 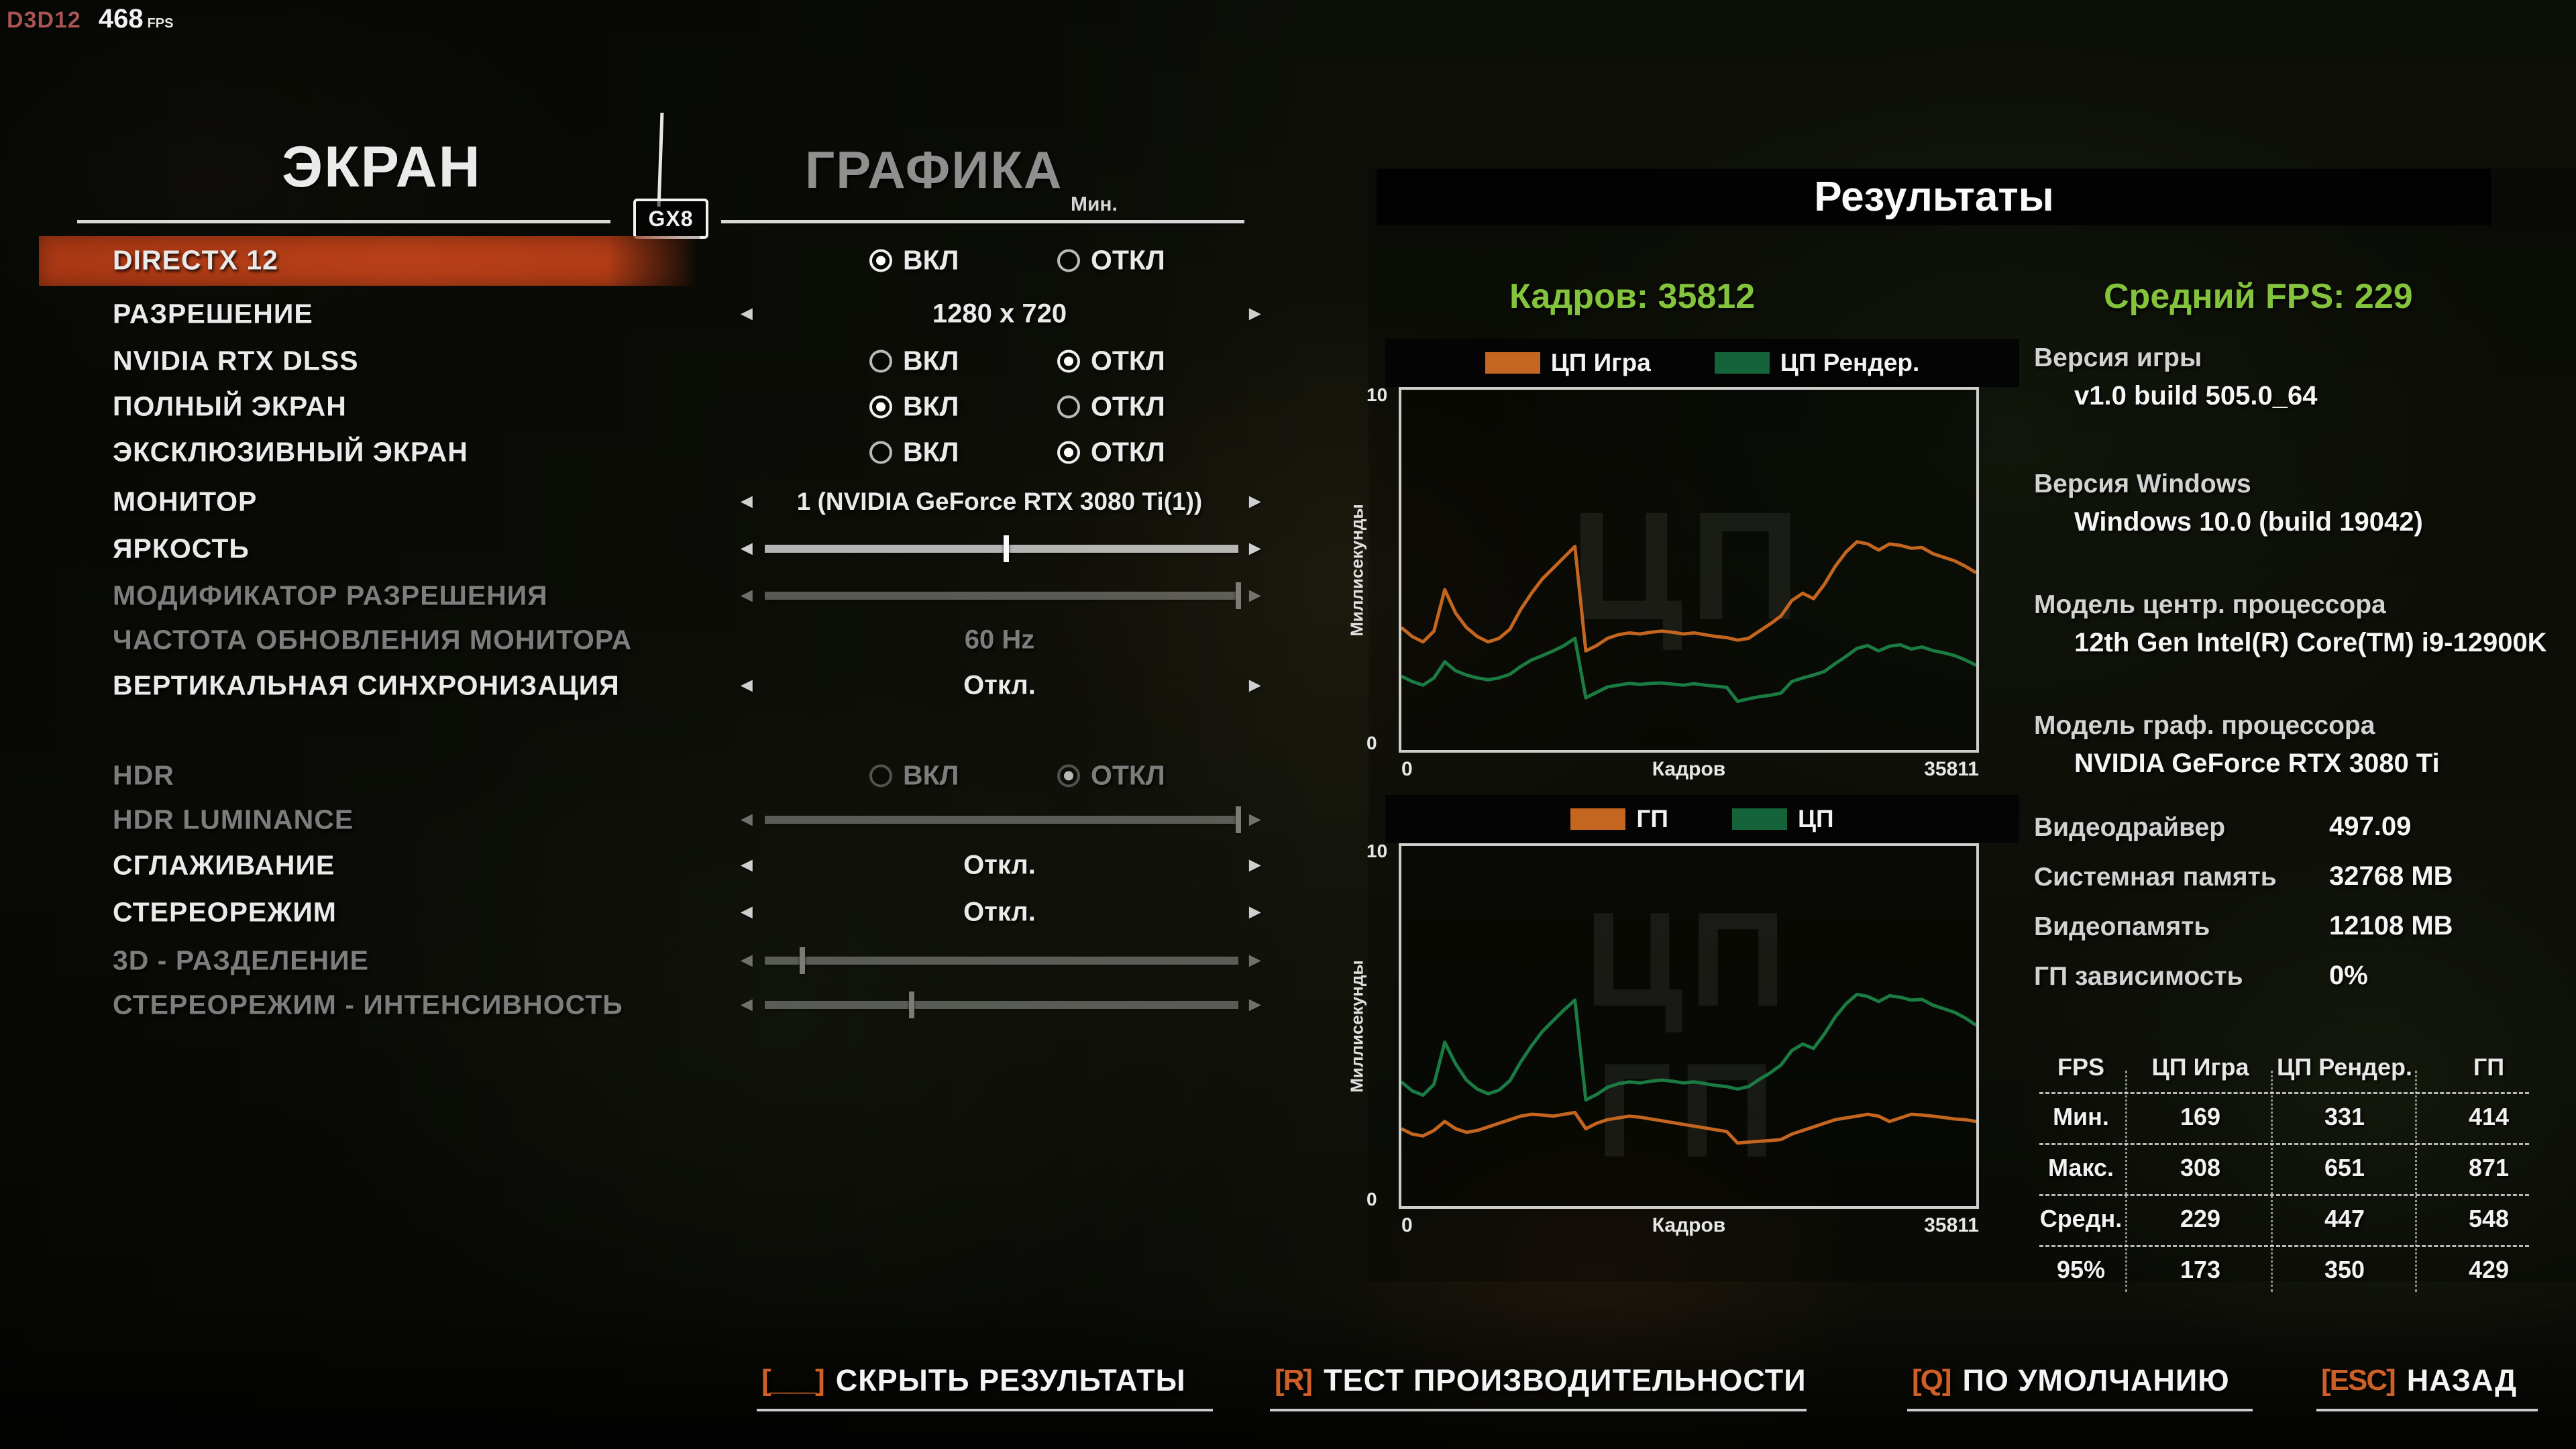 What do you see at coordinates (382, 167) in the screenshot?
I see `tab-screen: ЭКРАН` at bounding box center [382, 167].